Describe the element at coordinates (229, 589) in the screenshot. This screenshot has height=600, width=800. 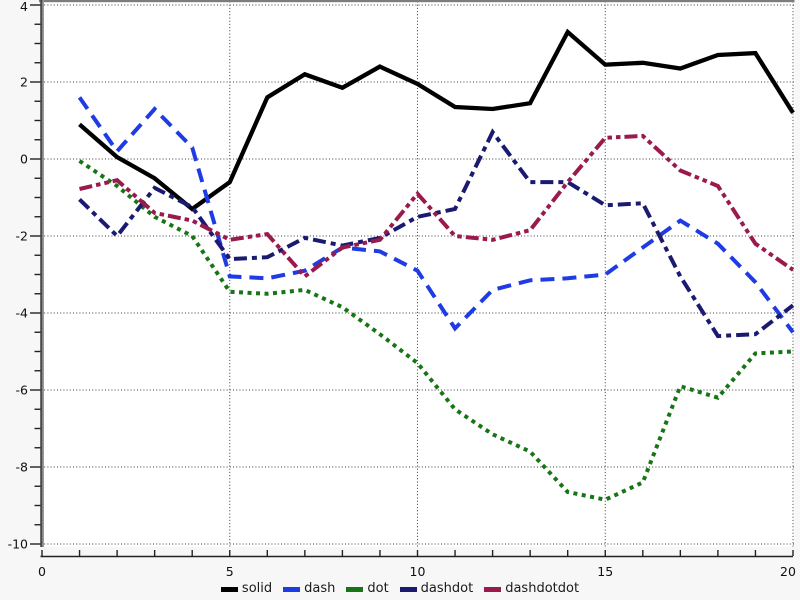
I see `legend-swatch-solid` at that location.